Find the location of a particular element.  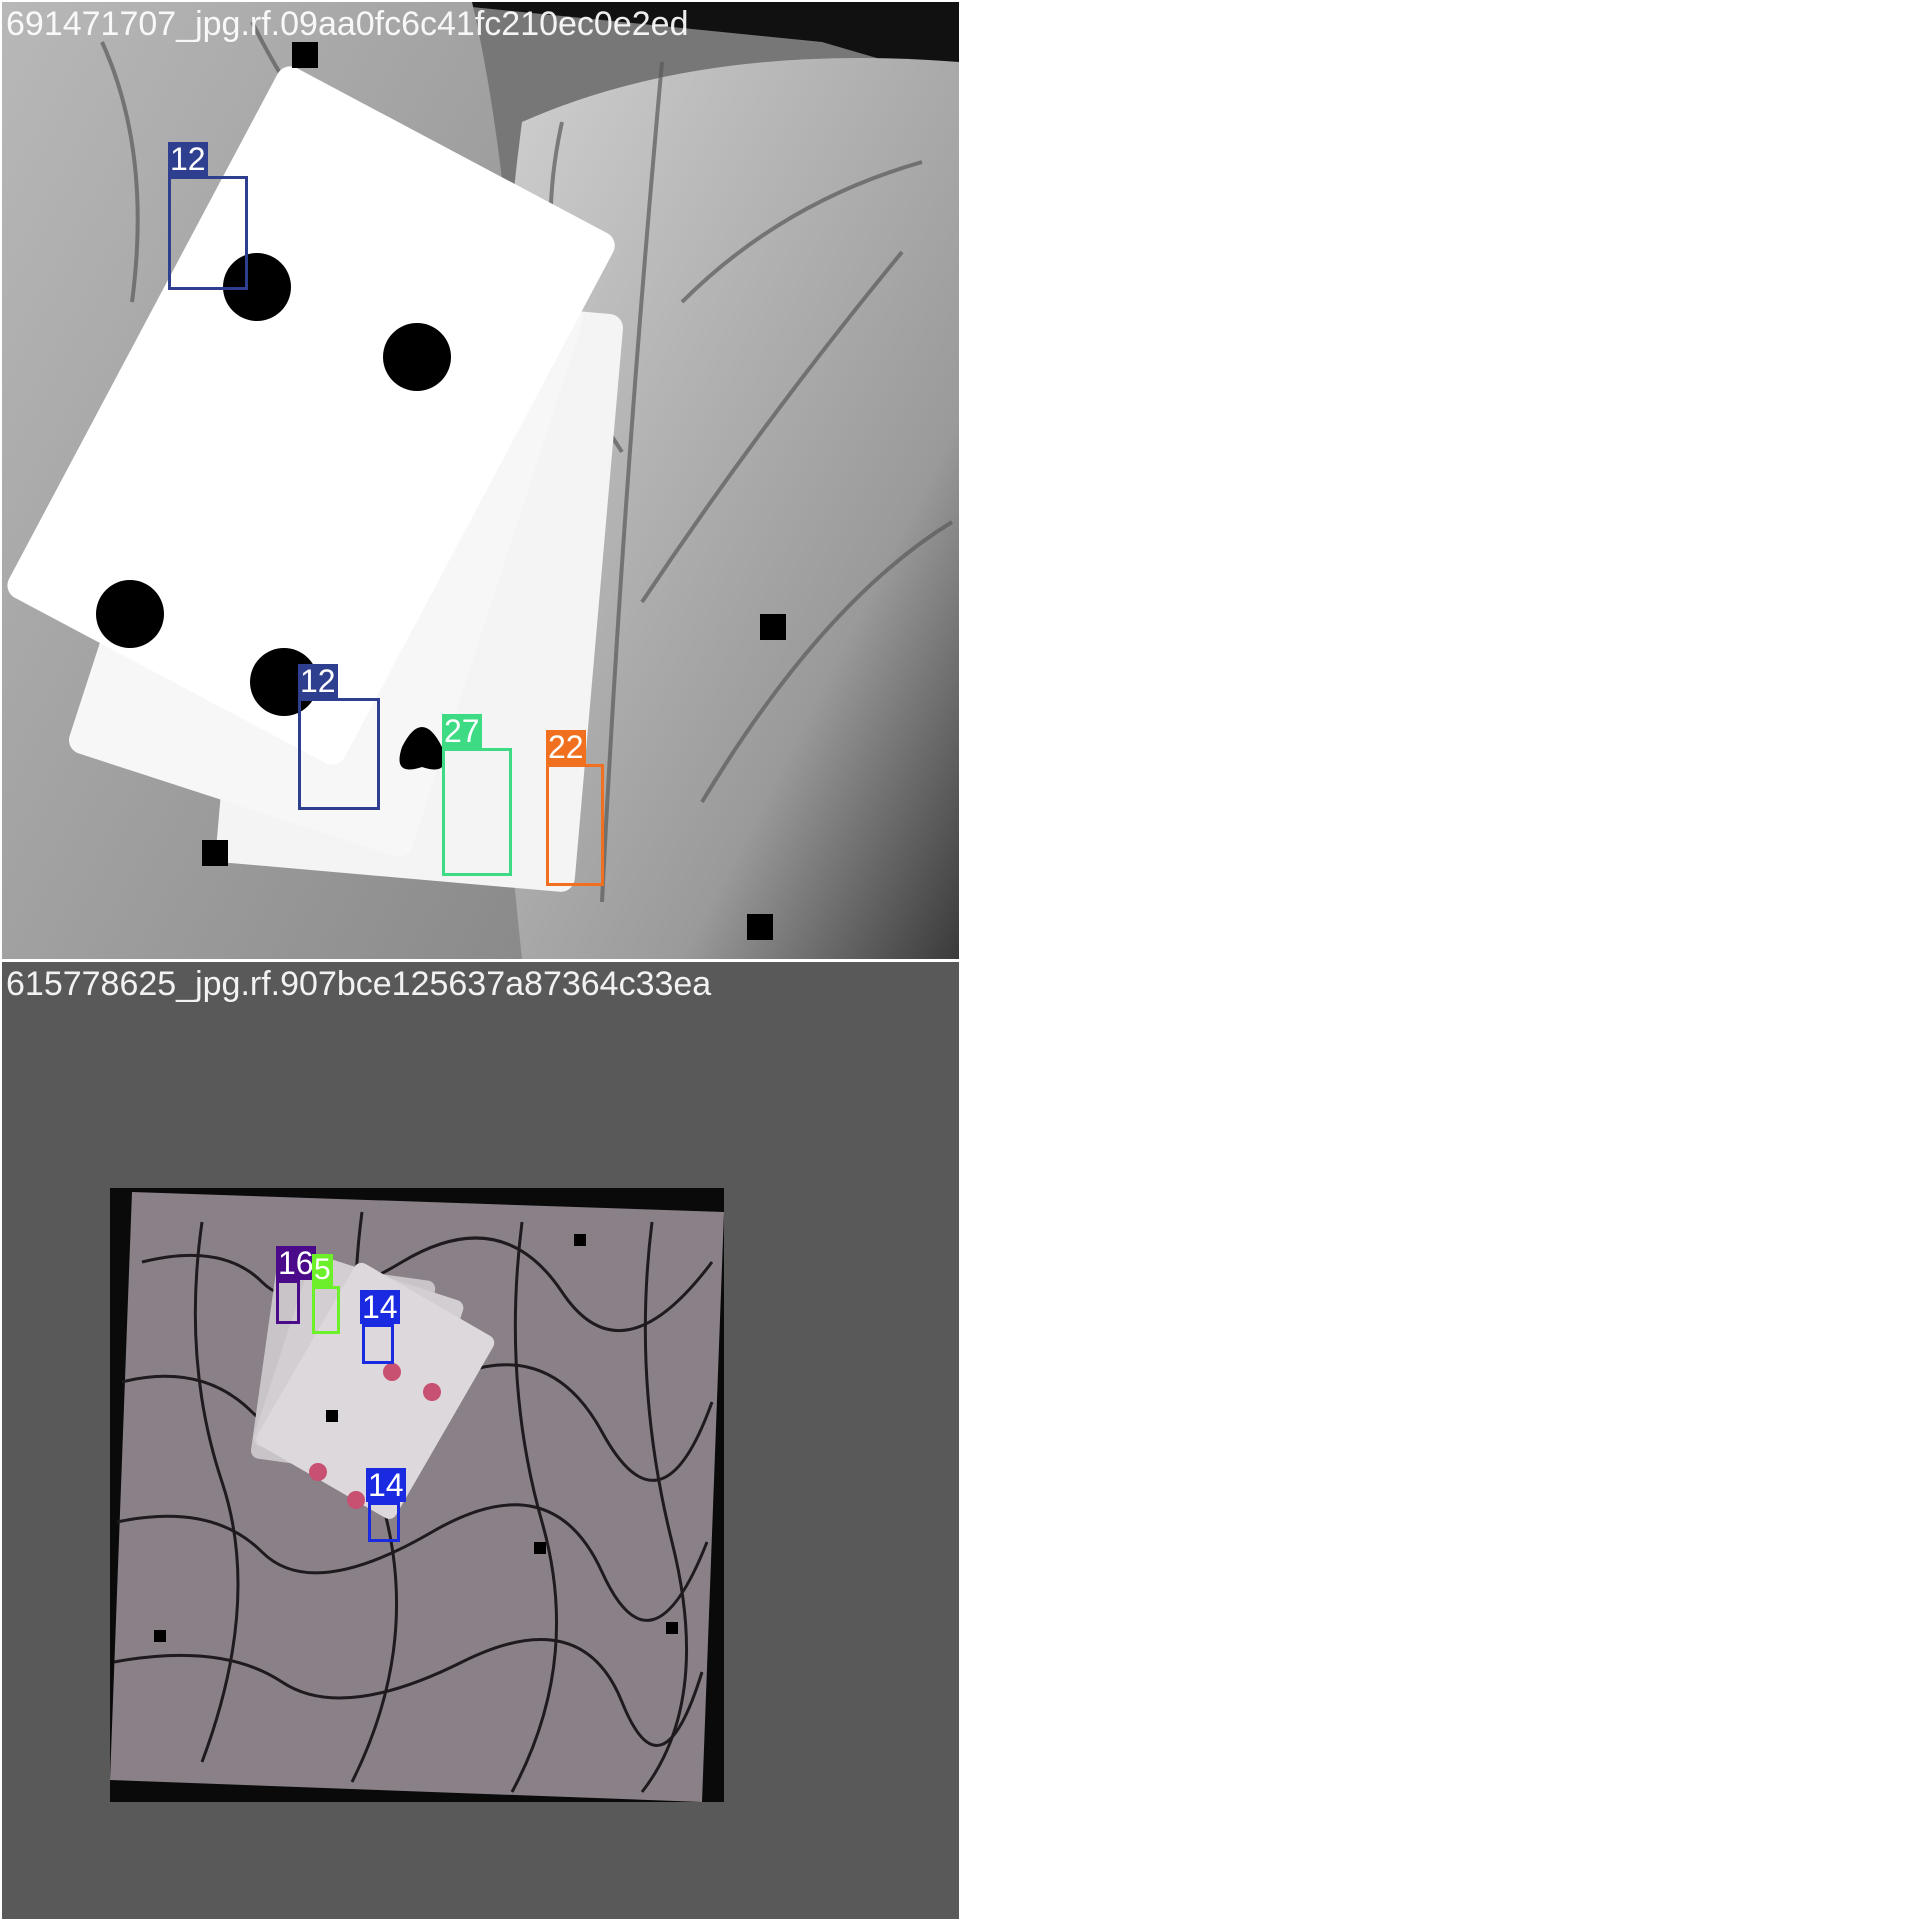

tile-2-image is located at coordinates (417, 1495).